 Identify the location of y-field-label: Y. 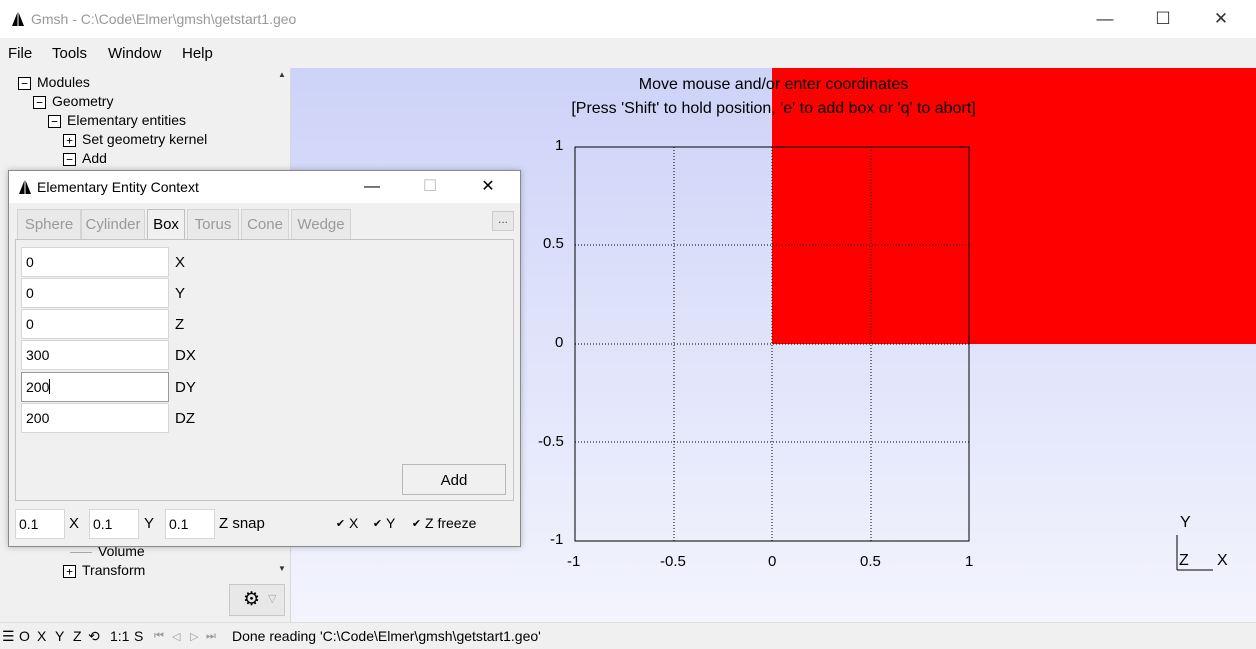
(180, 293).